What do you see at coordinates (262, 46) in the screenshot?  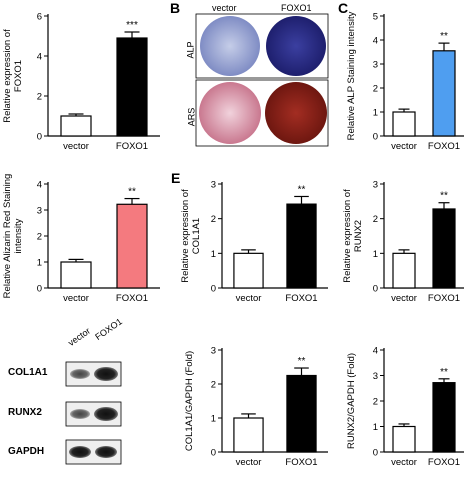 I see `plate-frame-alp` at bounding box center [262, 46].